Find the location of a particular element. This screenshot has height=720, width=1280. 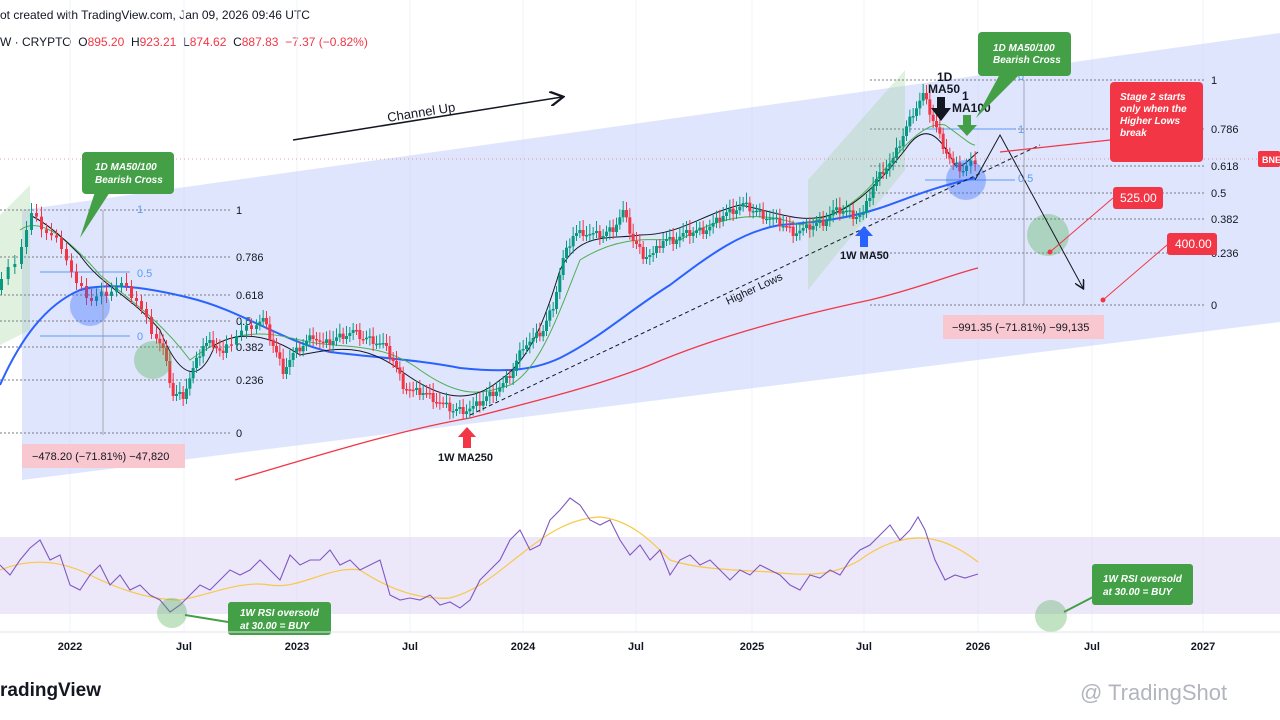

target1-pointer is located at coordinates (1081, 225).